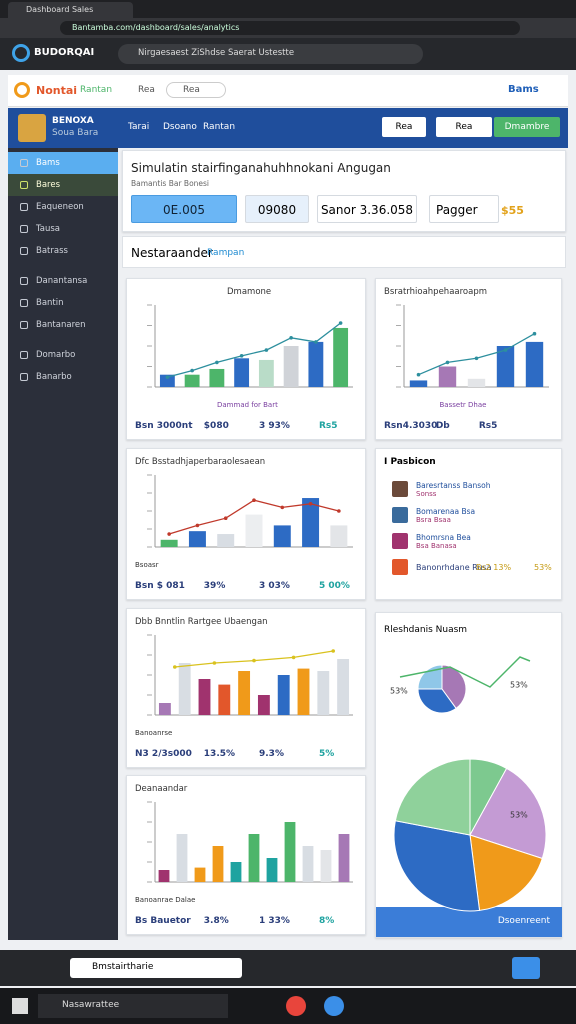 The height and width of the screenshot is (1024, 576). I want to click on button: Dmambre, so click(527, 127).